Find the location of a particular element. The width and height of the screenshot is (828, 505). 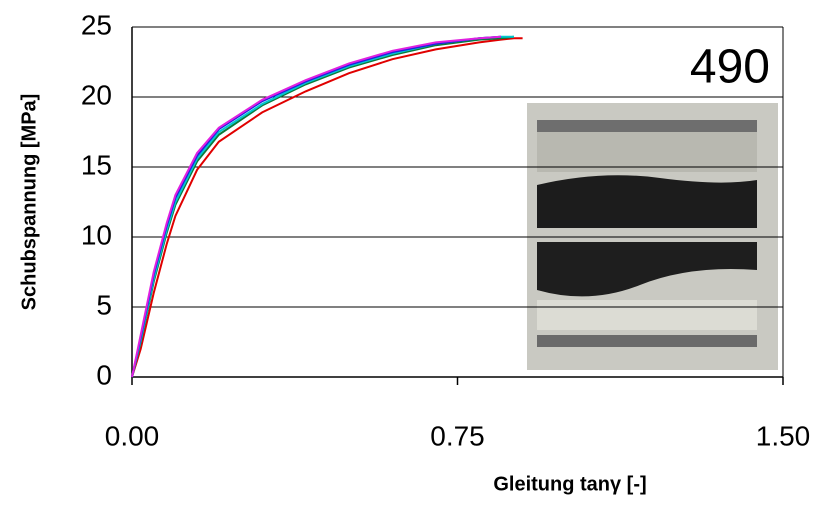

x-axis-title: Gleitung tanγ [-] is located at coordinates (569, 484).